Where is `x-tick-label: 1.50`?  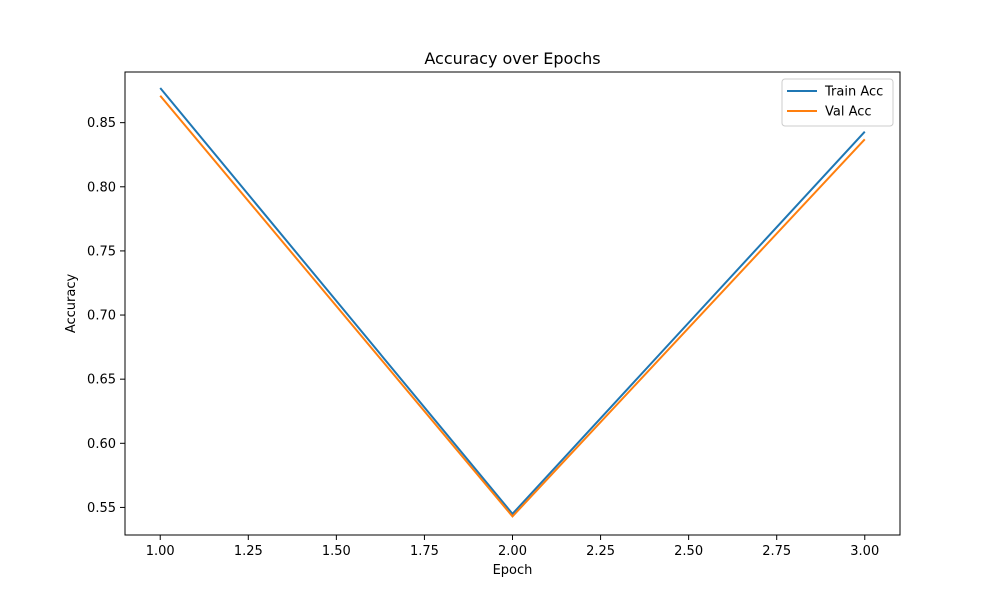 x-tick-label: 1.50 is located at coordinates (336, 551).